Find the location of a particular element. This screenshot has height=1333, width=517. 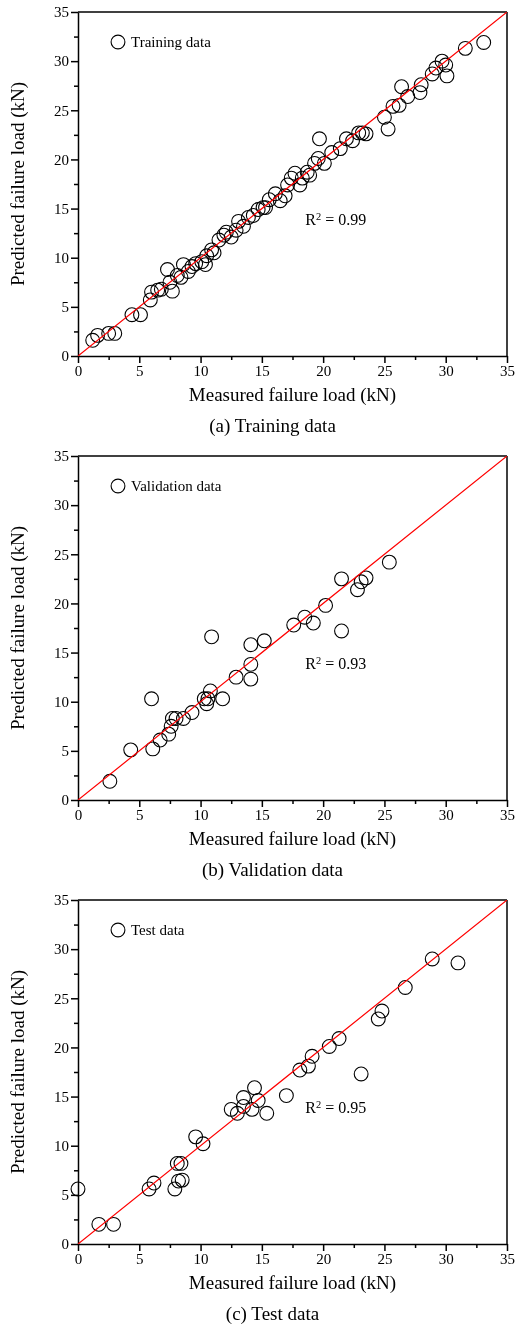

text: (a) Training data is located at coordinates (273, 426).